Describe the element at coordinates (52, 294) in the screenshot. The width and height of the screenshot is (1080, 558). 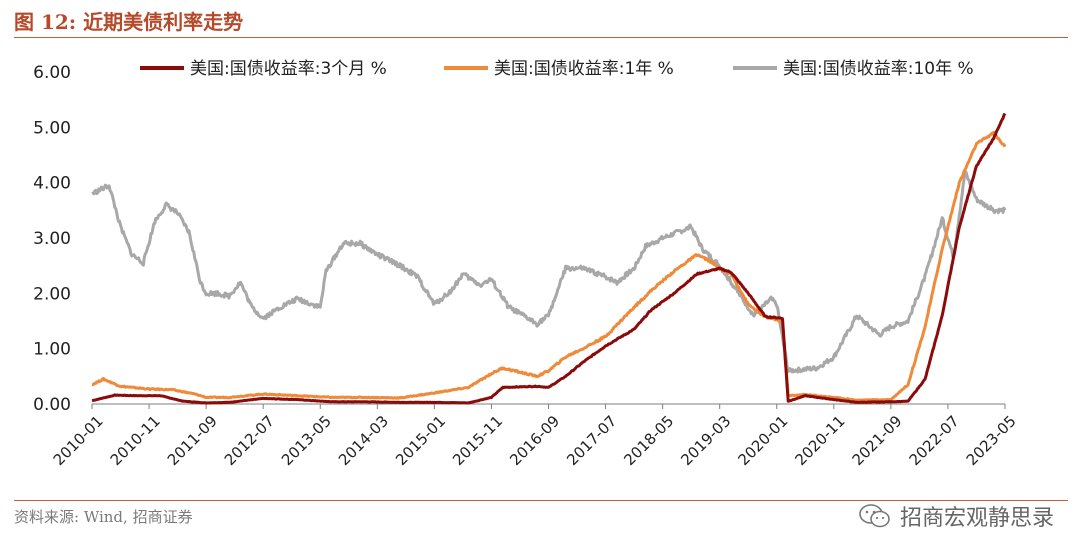
I see `y-tick-label: 2.00` at that location.